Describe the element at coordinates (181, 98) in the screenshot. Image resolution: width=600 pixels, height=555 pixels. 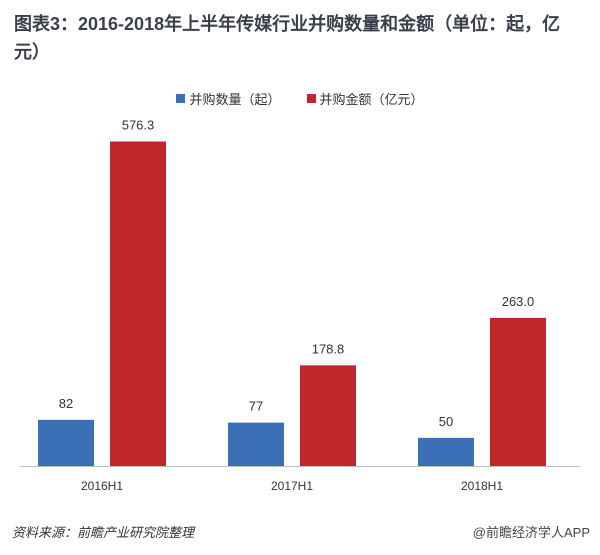
I see `legend-swatch-count` at that location.